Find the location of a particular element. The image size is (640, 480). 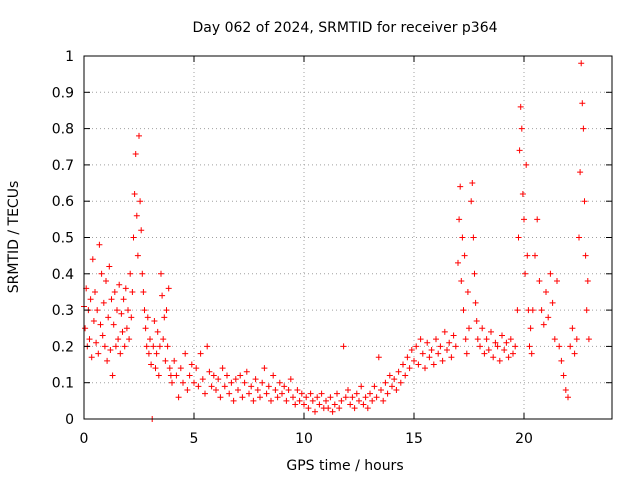

y-tick-label: 0.8 is located at coordinates (63, 130).